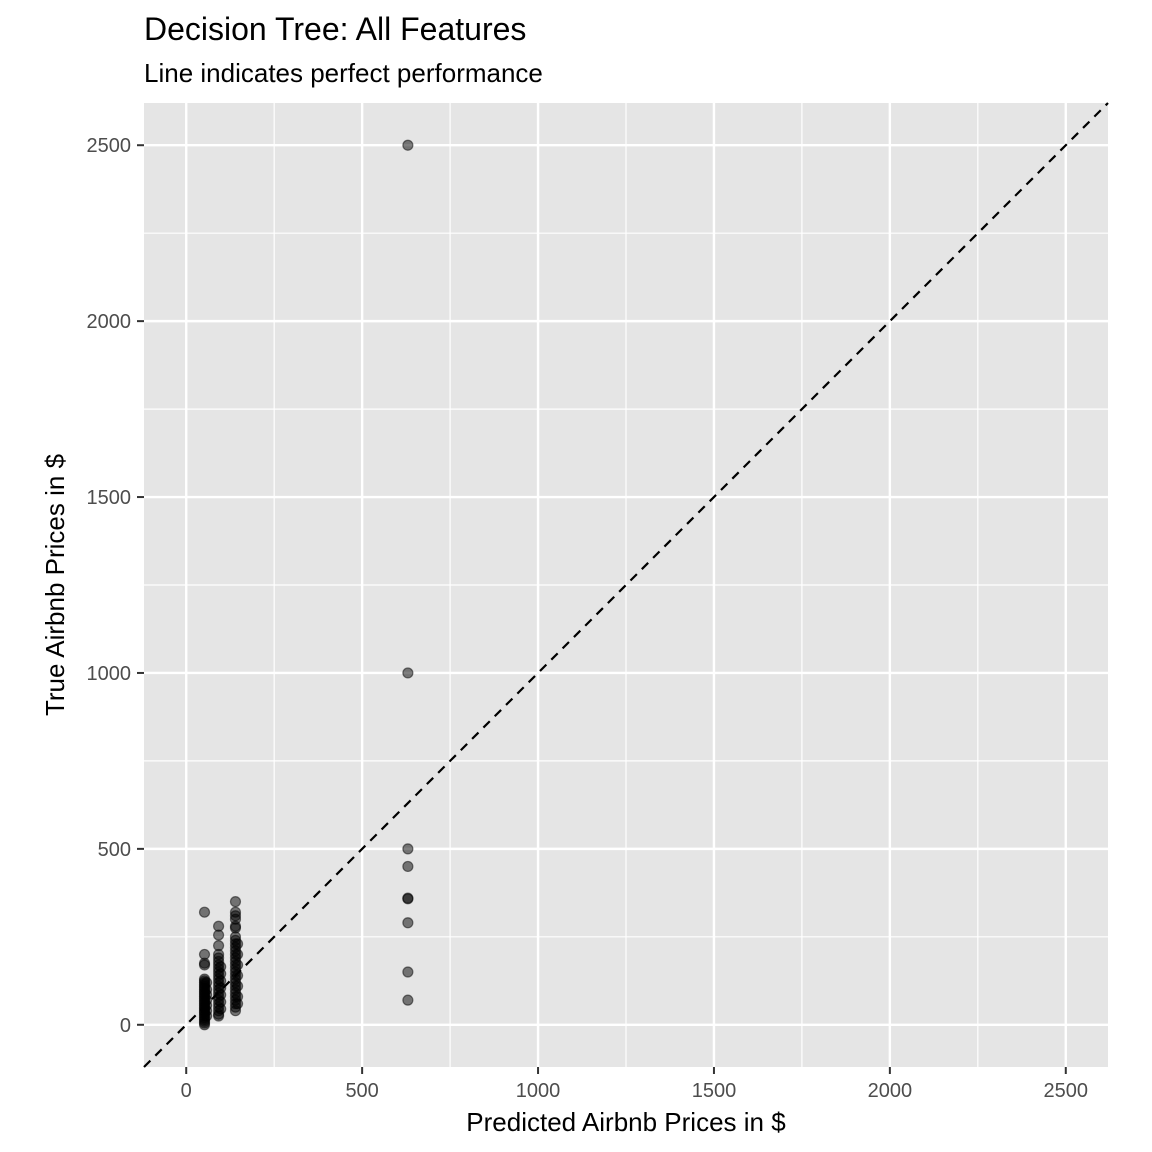 This screenshot has width=1152, height=1152. Describe the element at coordinates (538, 1091) in the screenshot. I see `x-tick-label: 1000` at that location.